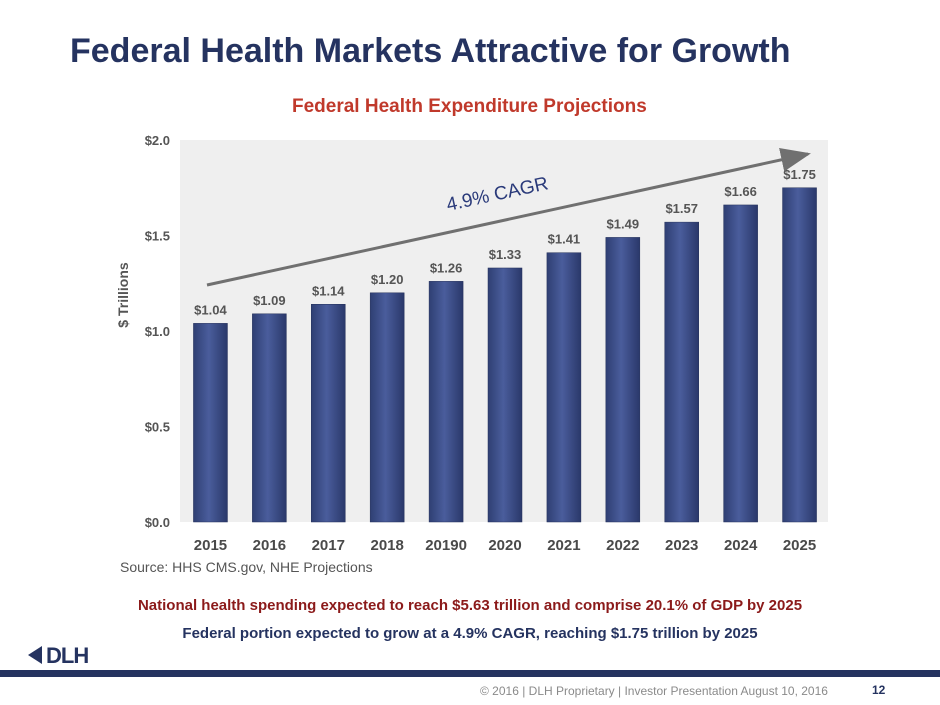 The width and height of the screenshot is (940, 705). I want to click on bar-value-label: $1.57, so click(681, 208).